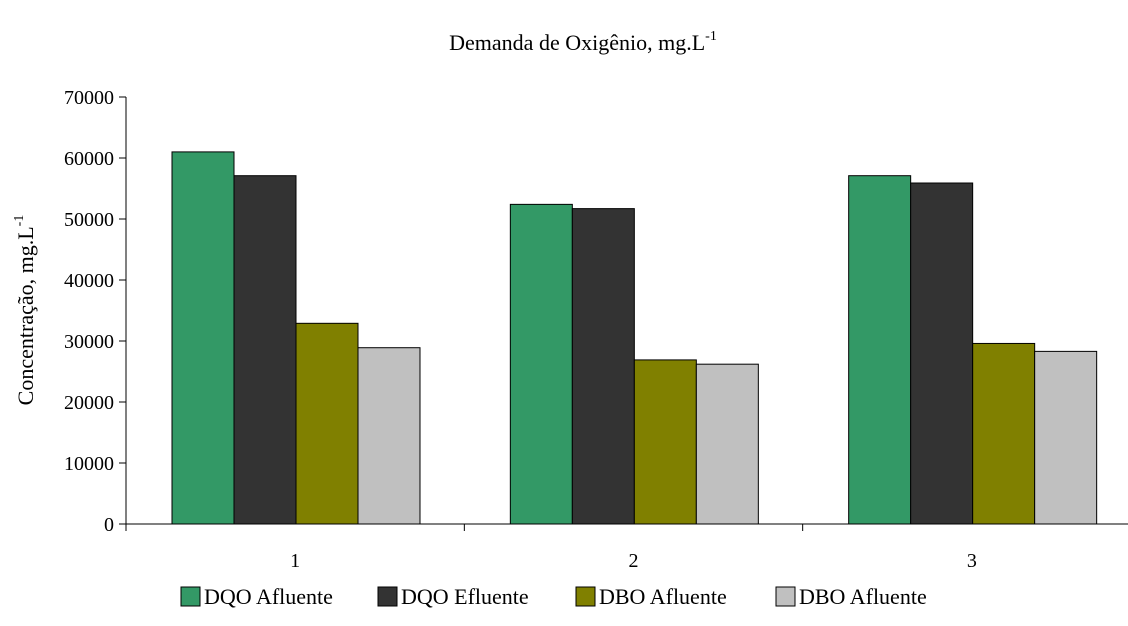  What do you see at coordinates (109, 525) in the screenshot?
I see `y-tick-label: 0` at bounding box center [109, 525].